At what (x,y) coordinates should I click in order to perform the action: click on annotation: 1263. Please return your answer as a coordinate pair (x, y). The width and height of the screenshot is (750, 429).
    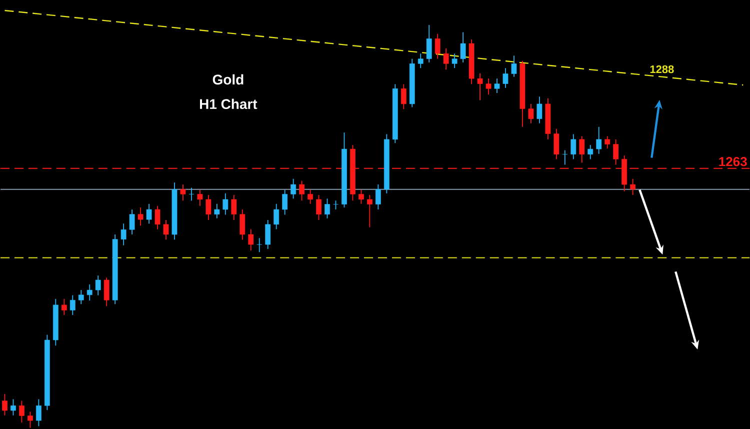
    Looking at the image, I should click on (733, 161).